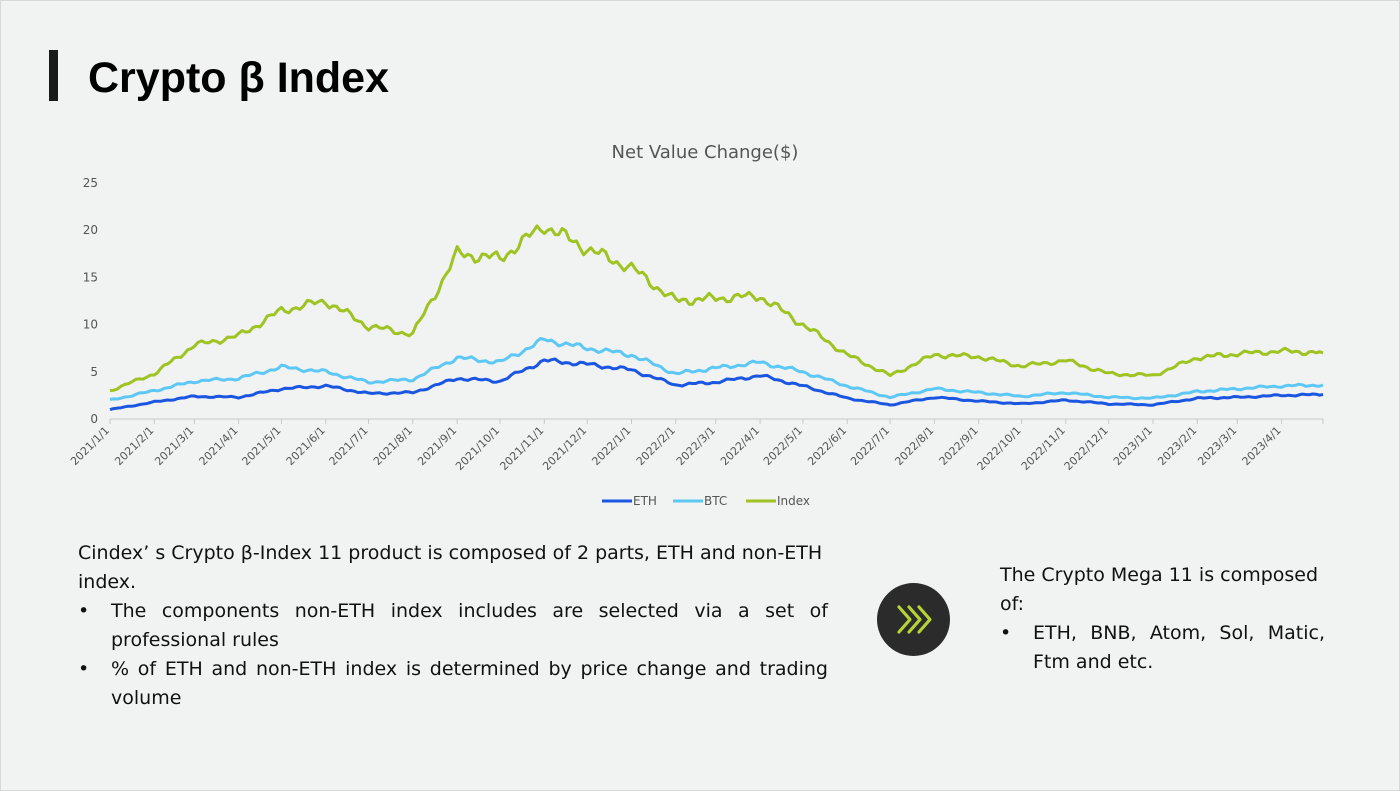  What do you see at coordinates (53, 75) in the screenshot?
I see `title-accent-bar` at bounding box center [53, 75].